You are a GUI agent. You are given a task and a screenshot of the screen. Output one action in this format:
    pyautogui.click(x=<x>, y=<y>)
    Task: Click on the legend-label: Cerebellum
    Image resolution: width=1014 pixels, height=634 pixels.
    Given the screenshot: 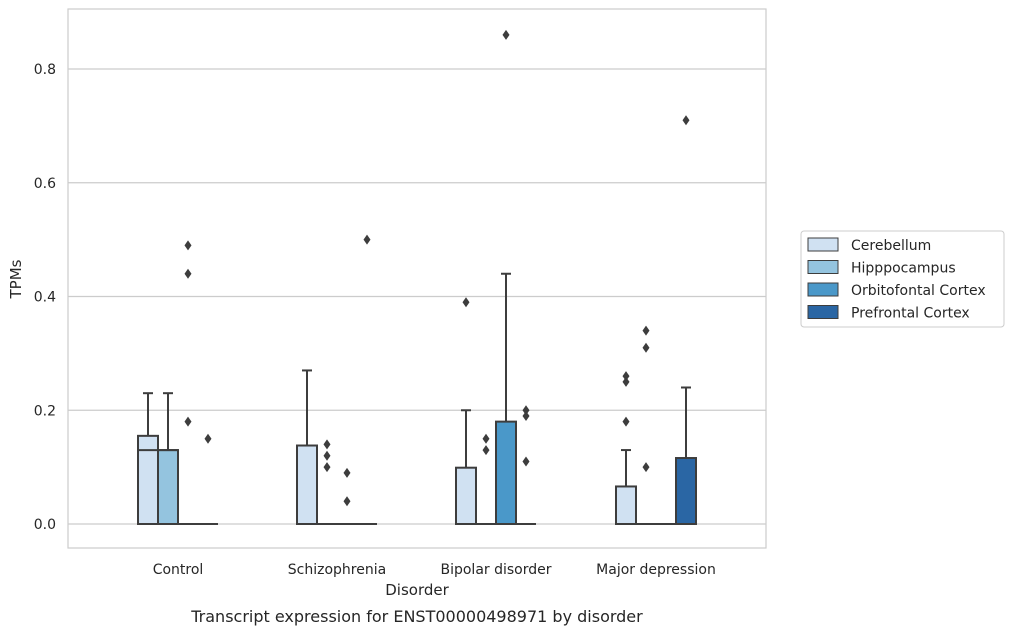 What is the action you would take?
    pyautogui.click(x=891, y=246)
    